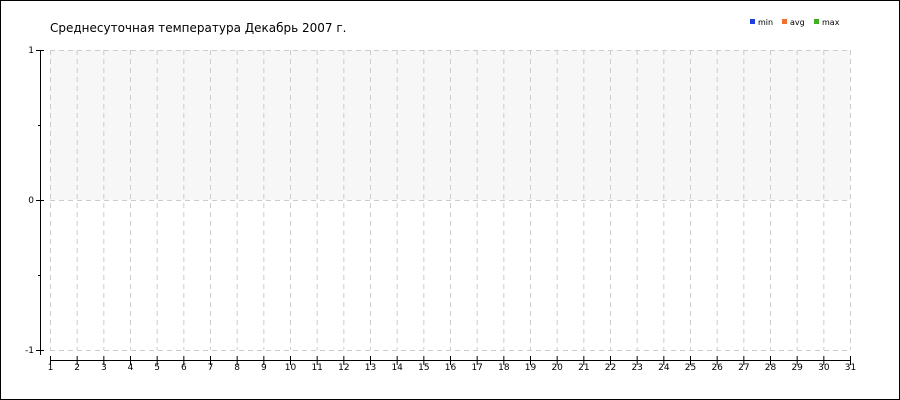  I want to click on x-tick-label: 18, so click(504, 368).